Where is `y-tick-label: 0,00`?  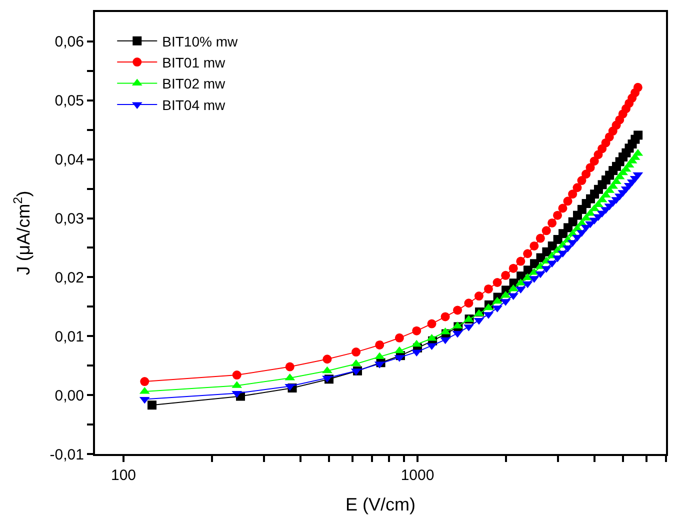
y-tick-label: 0,00 is located at coordinates (69, 395).